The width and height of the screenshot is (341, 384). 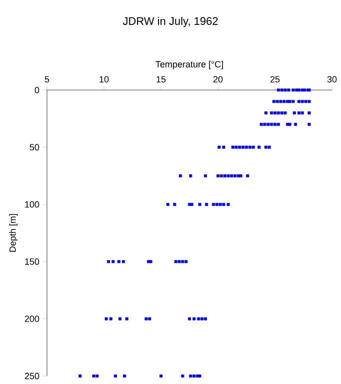 I want to click on x-tick-label: 15, so click(x=161, y=79).